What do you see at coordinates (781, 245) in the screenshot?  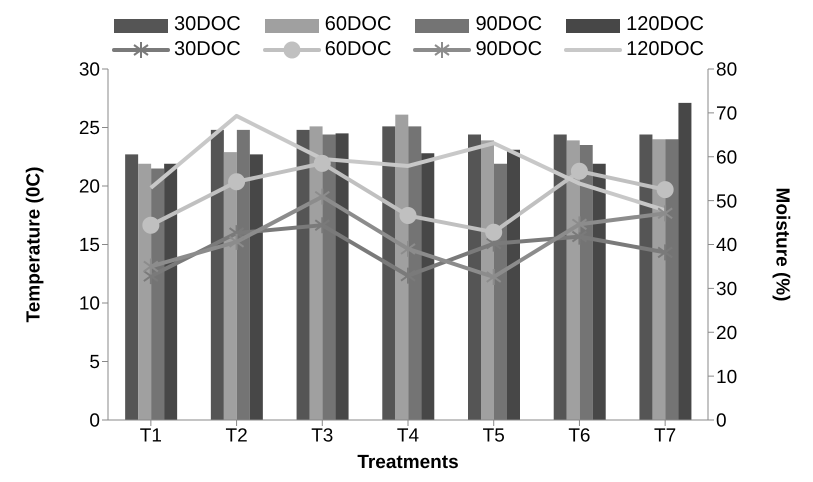 I see `y2-axis-title: Moisture (%)` at bounding box center [781, 245].